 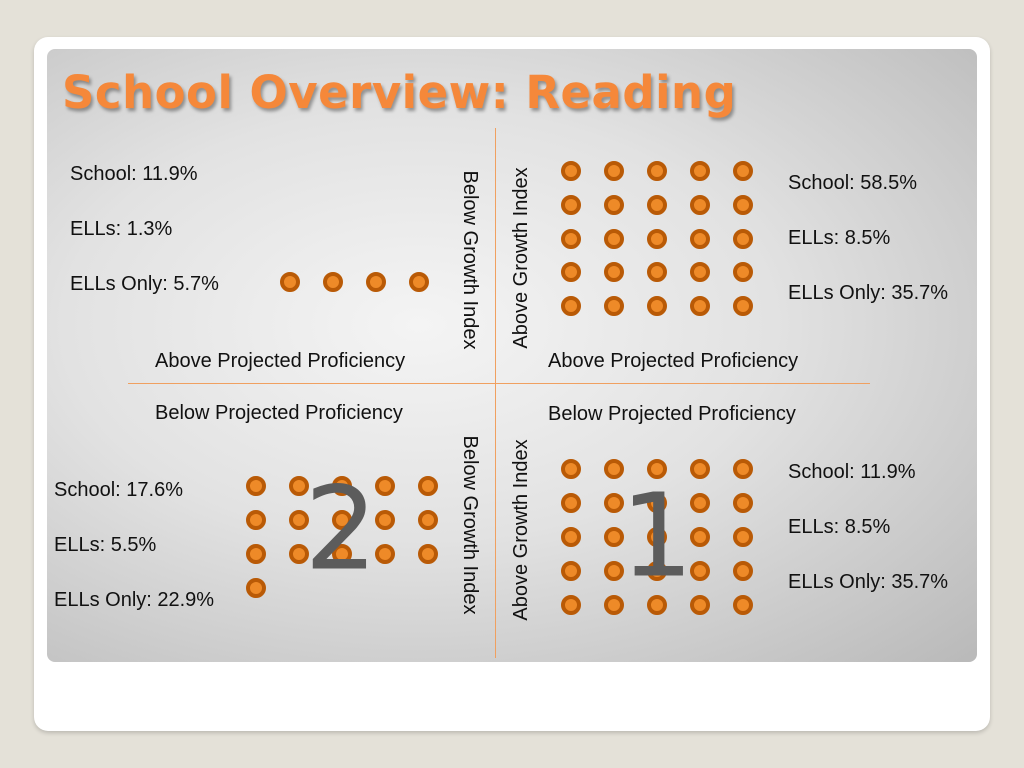 I want to click on slide-title: School Overview: Reading, so click(x=399, y=92).